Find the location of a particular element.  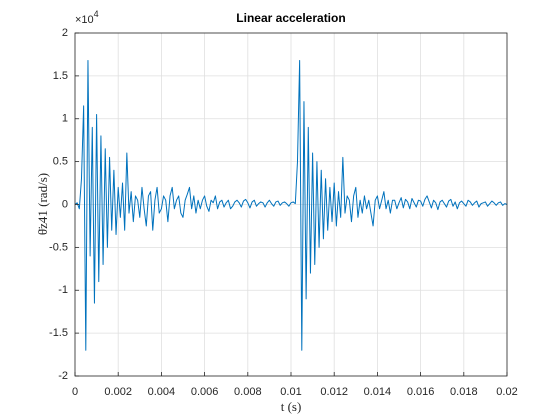

x-tick-label: 0.02 is located at coordinates (506, 392).